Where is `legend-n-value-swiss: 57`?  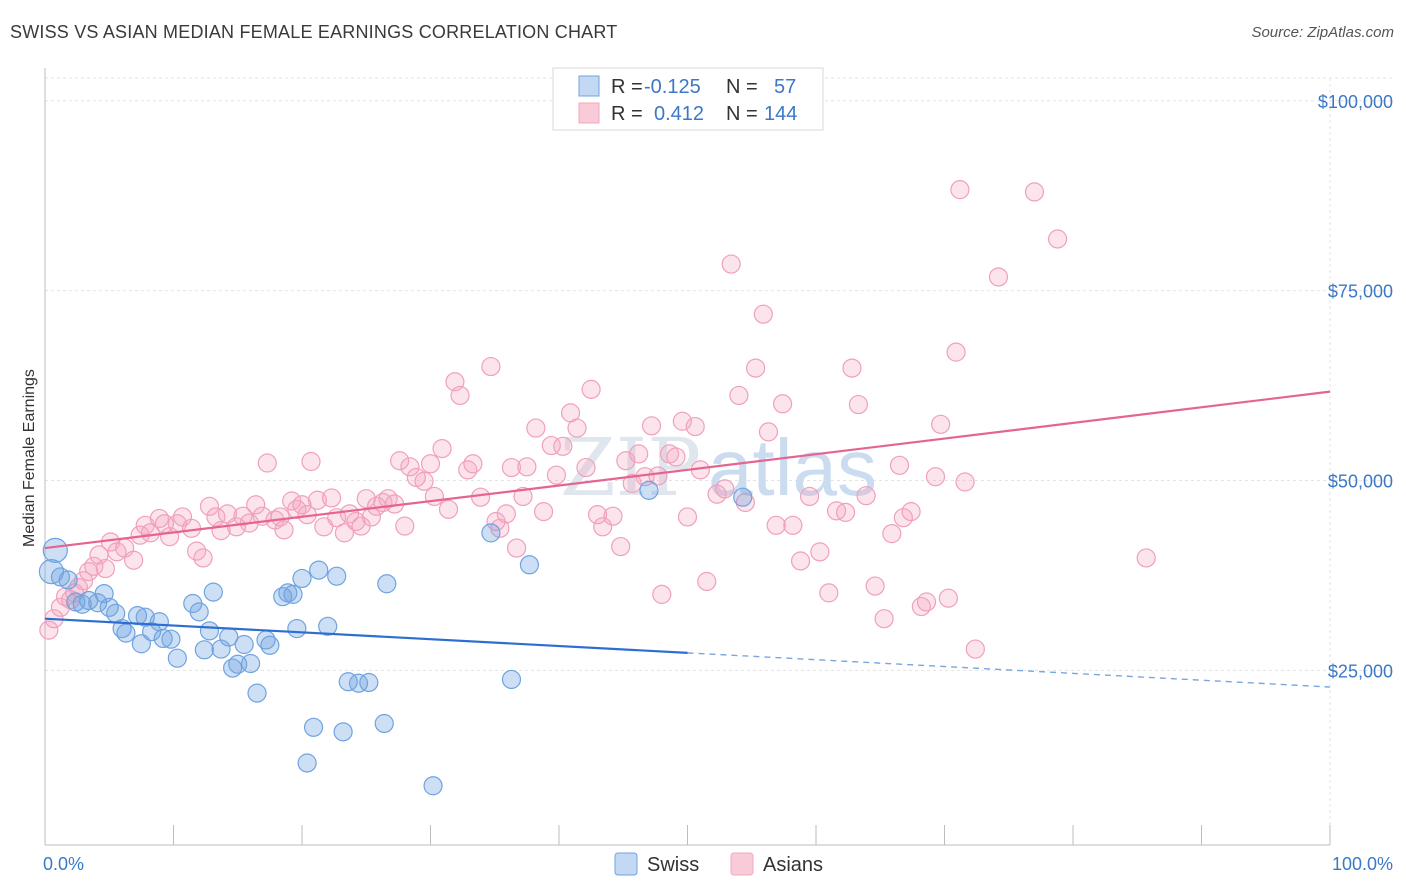
legend-n-value-swiss: 57 is located at coordinates (785, 87).